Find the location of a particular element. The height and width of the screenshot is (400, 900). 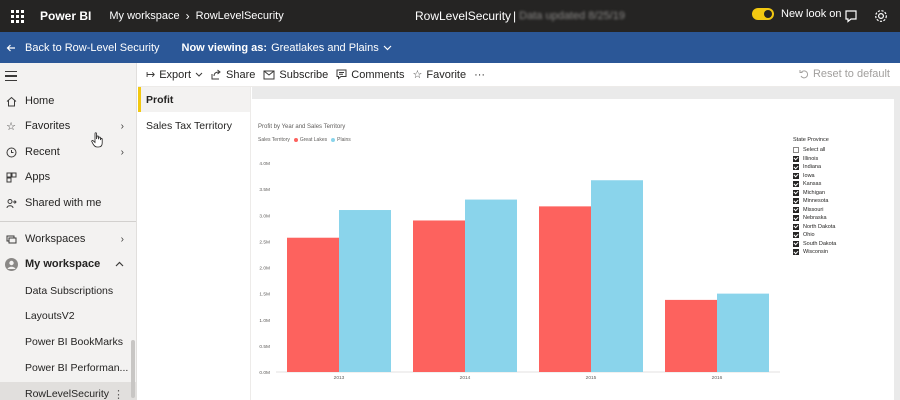

share-person-icon is located at coordinates (11, 203).